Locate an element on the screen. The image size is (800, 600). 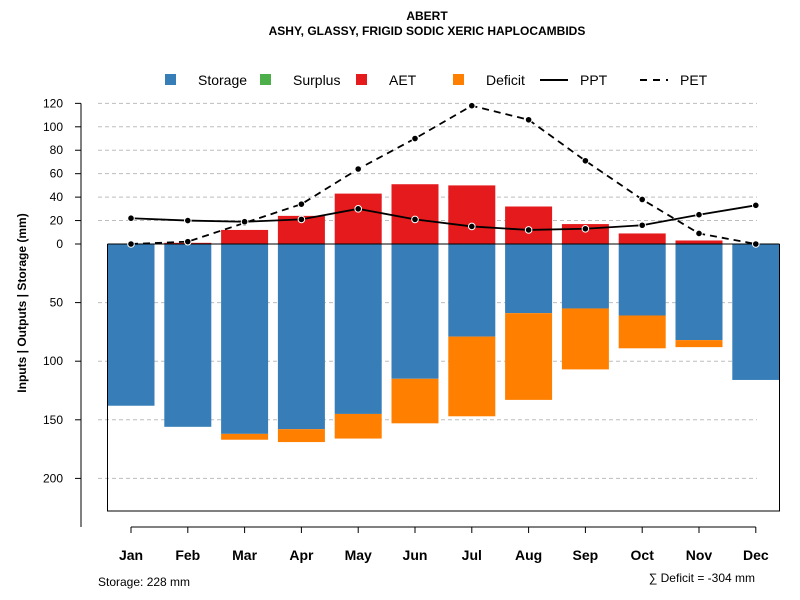
storage-note: Storage: 228 mm is located at coordinates (144, 582).